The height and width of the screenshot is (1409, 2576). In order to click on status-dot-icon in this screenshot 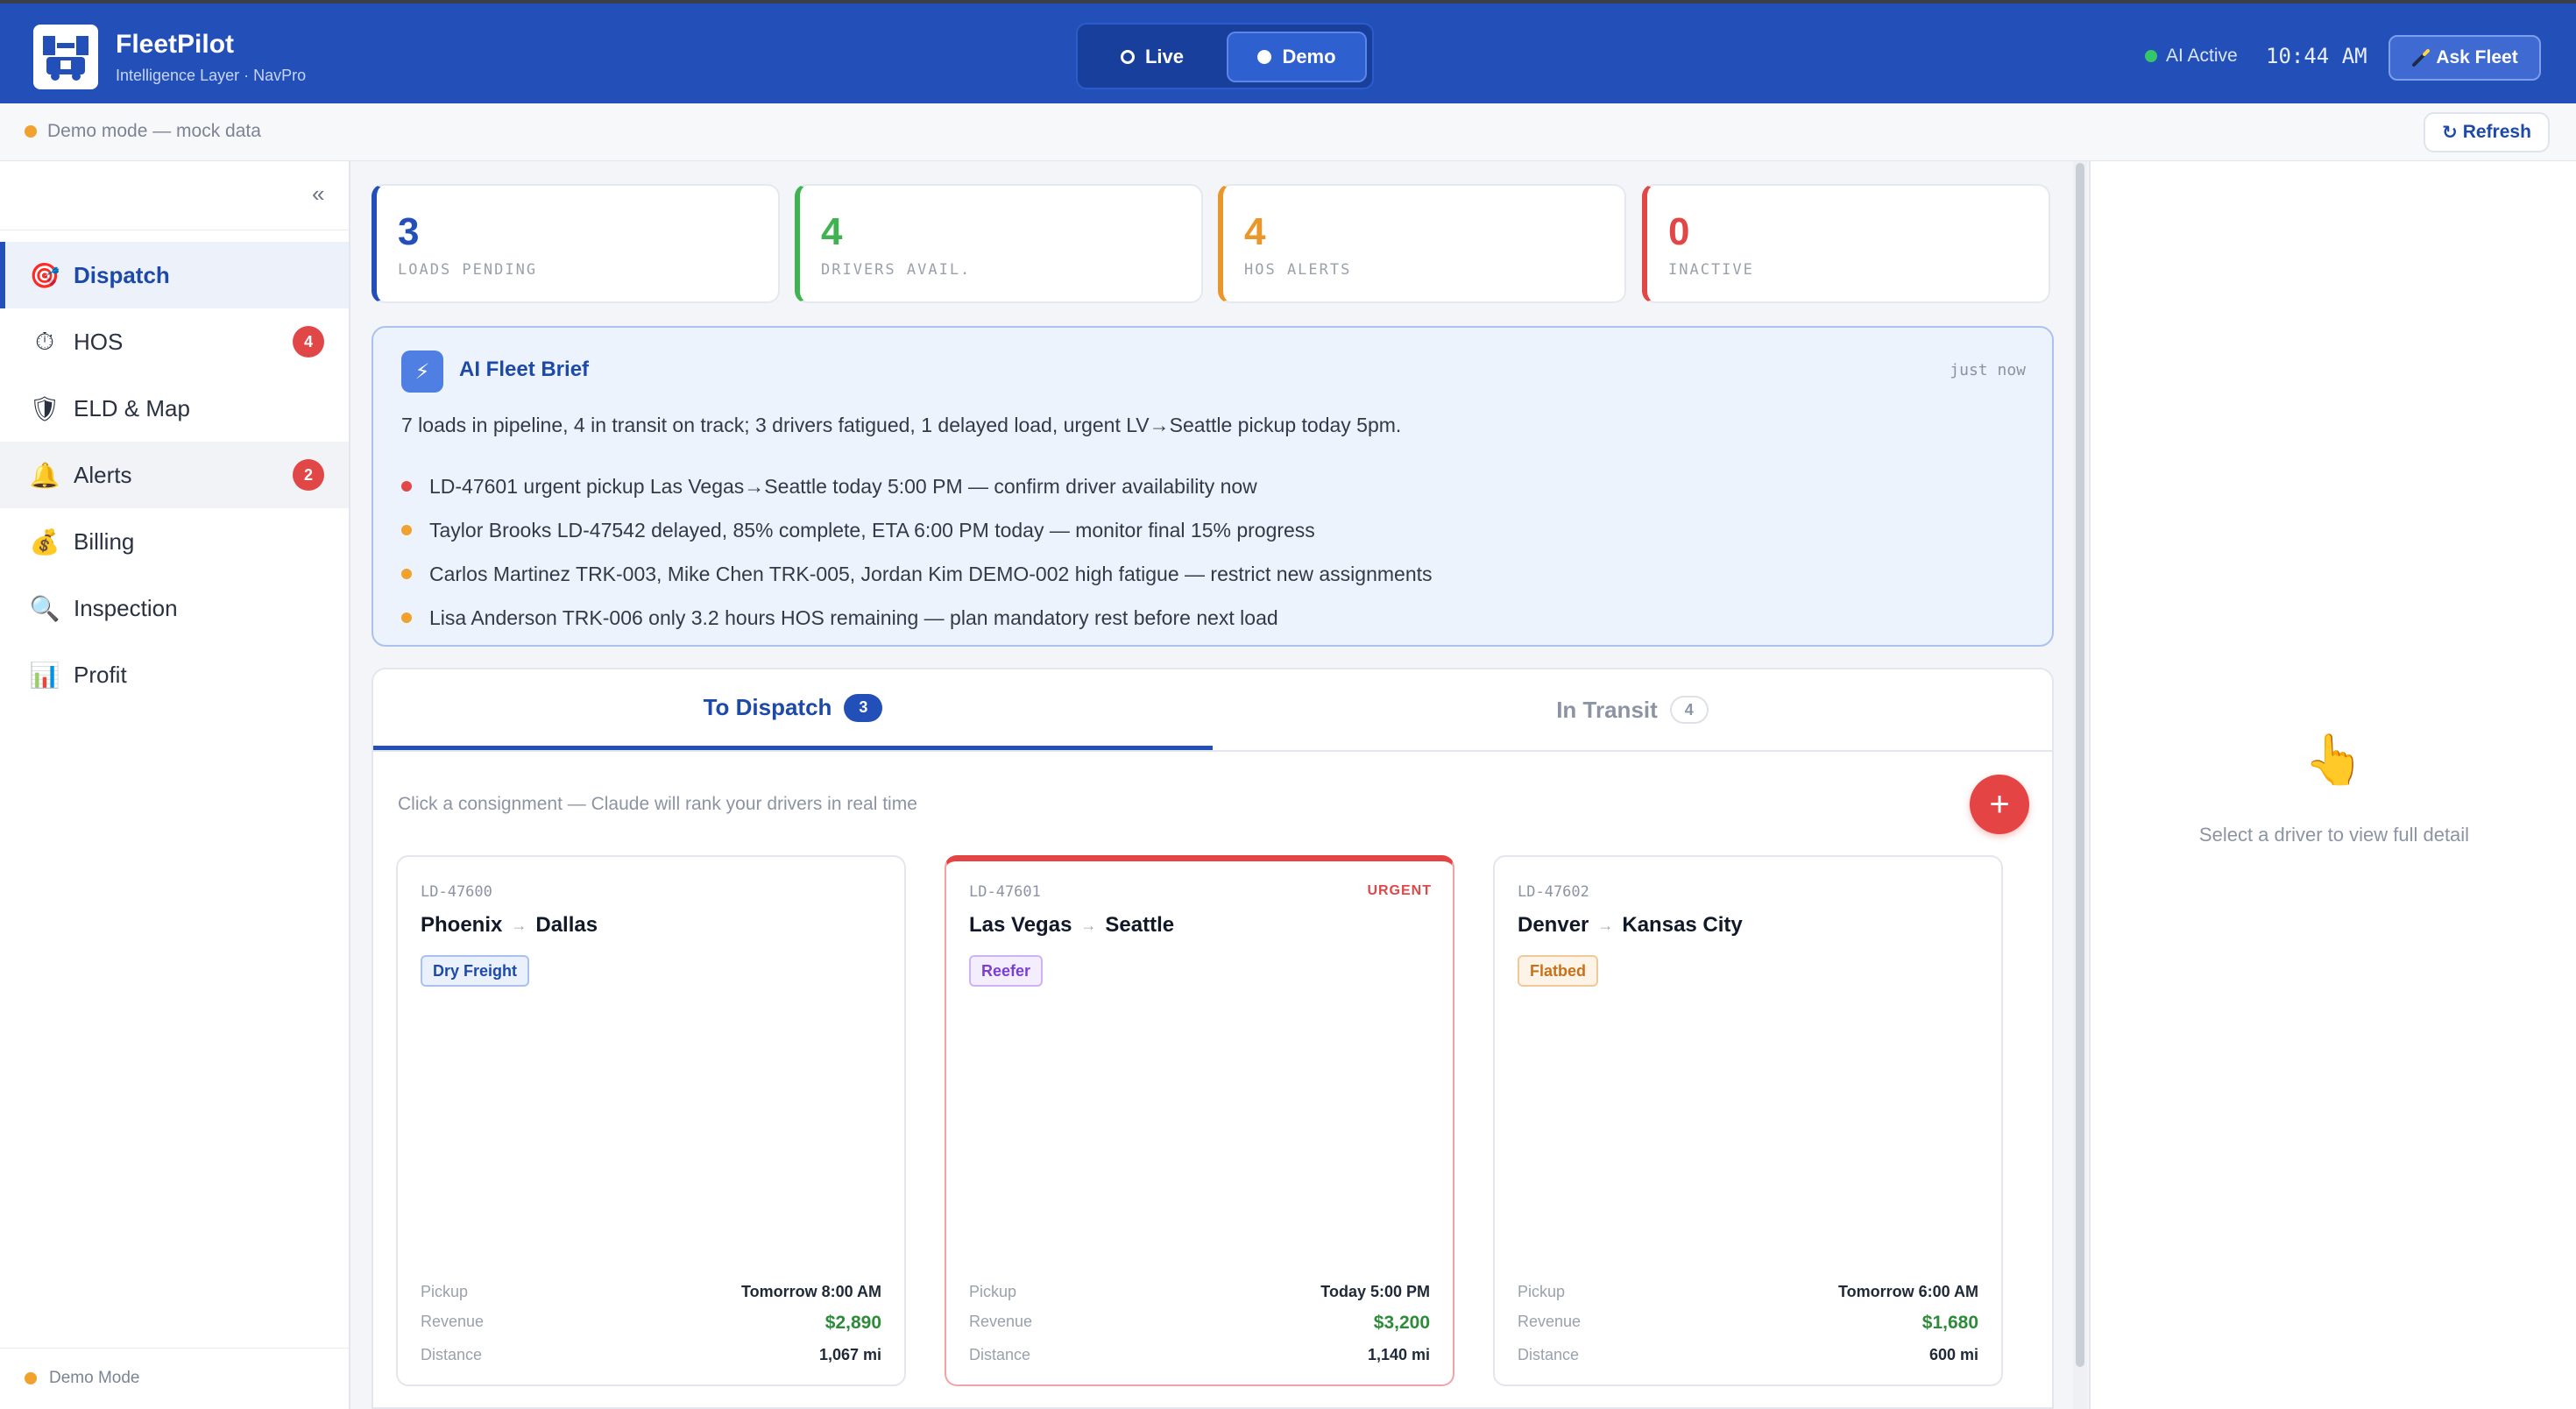, I will do `click(2151, 56)`.